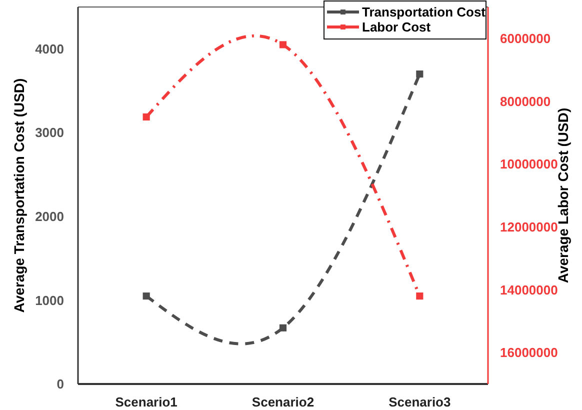  I want to click on x-tick-label: Scenario2, so click(283, 402).